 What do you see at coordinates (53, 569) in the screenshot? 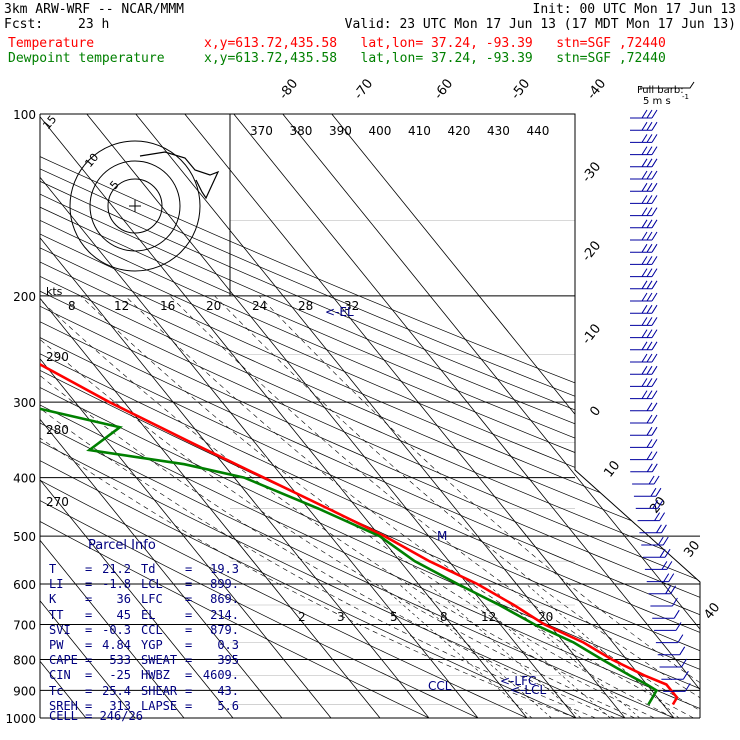
I see `parcel-label: T` at bounding box center [53, 569].